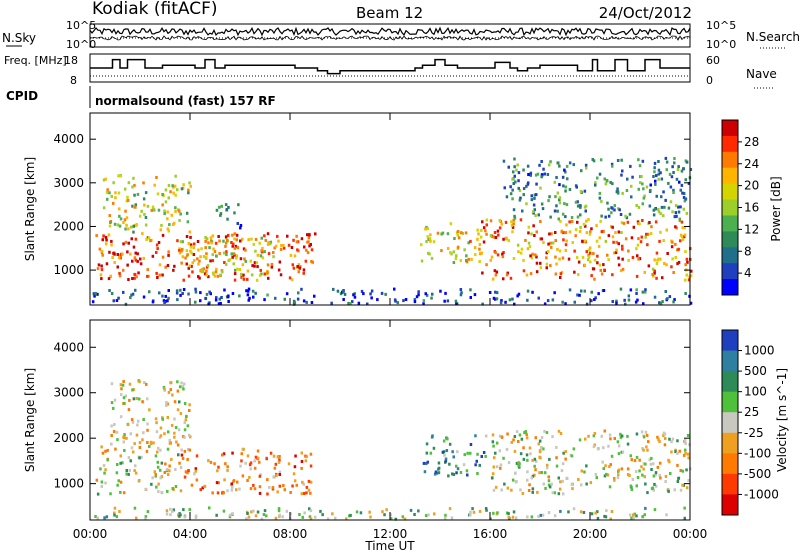  Describe the element at coordinates (751, 208) in the screenshot. I see `power-colorbar-tick-label: 16` at that location.